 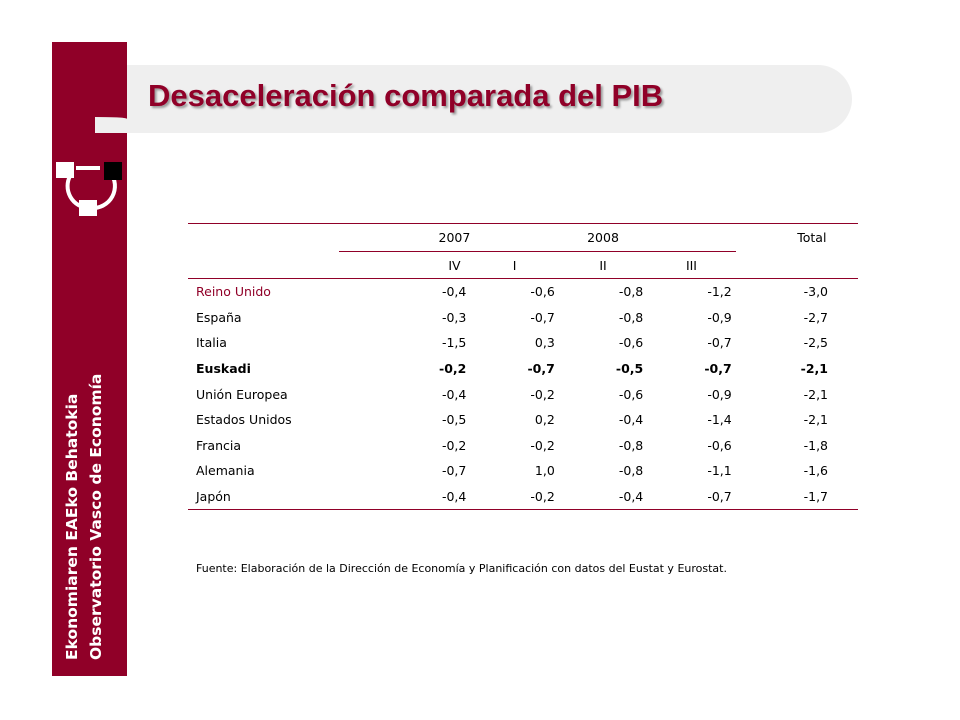 I want to click on row-label: Reino Unido, so click(x=233, y=292).